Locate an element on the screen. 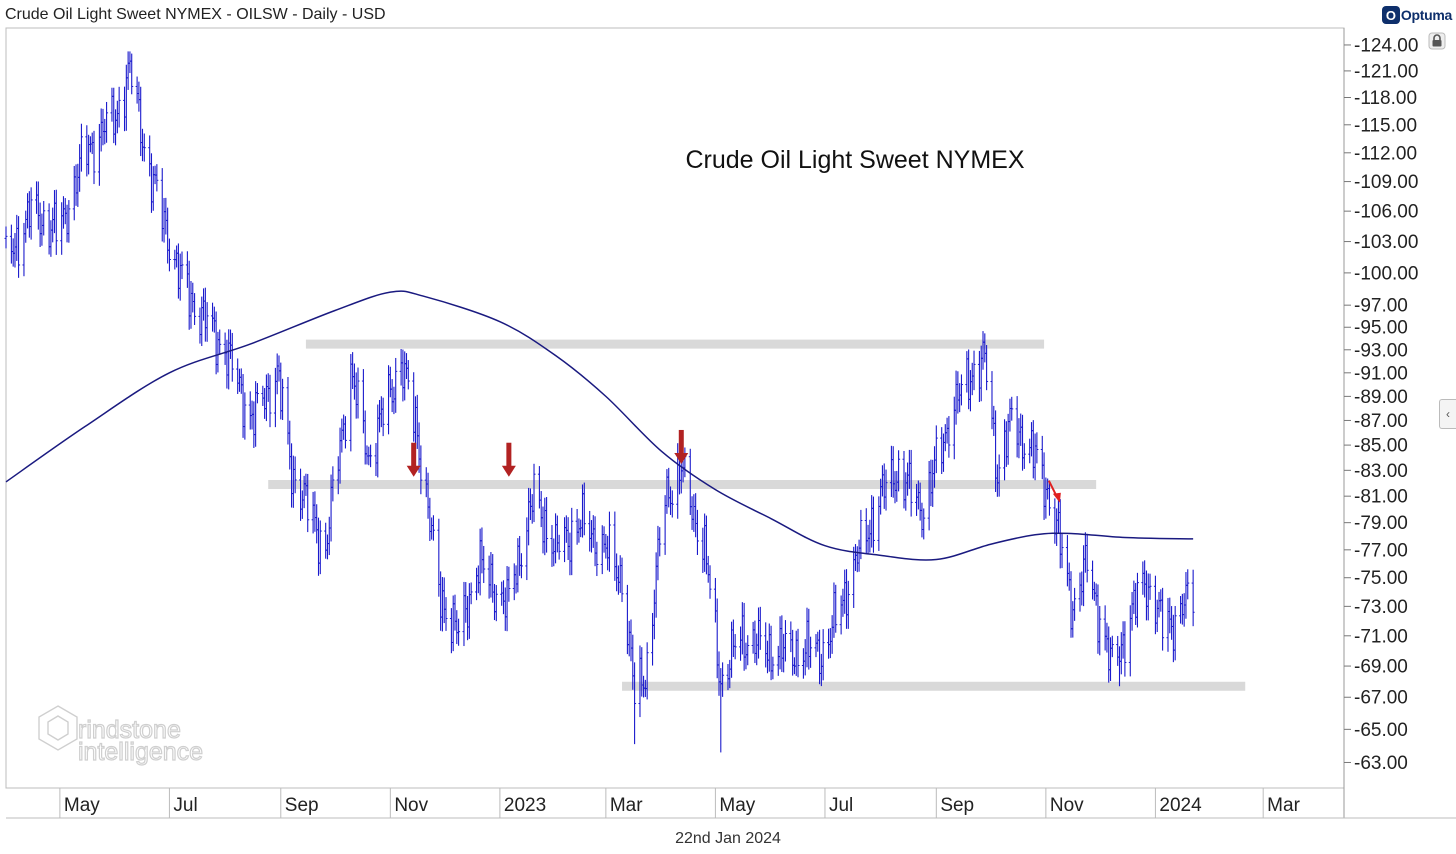  price-tick-label: -85.00 is located at coordinates (1381, 446).